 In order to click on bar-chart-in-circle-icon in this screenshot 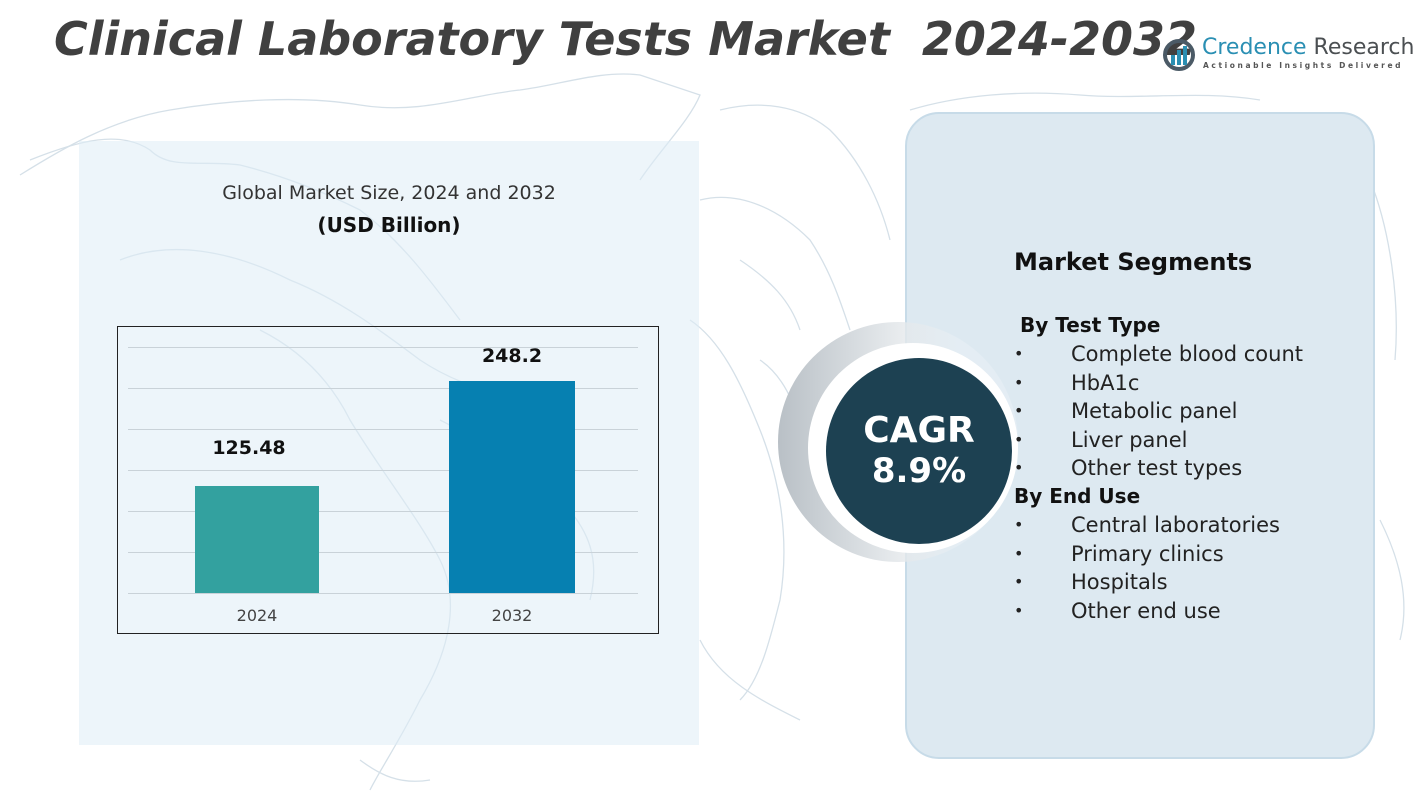, I will do `click(1179, 55)`.